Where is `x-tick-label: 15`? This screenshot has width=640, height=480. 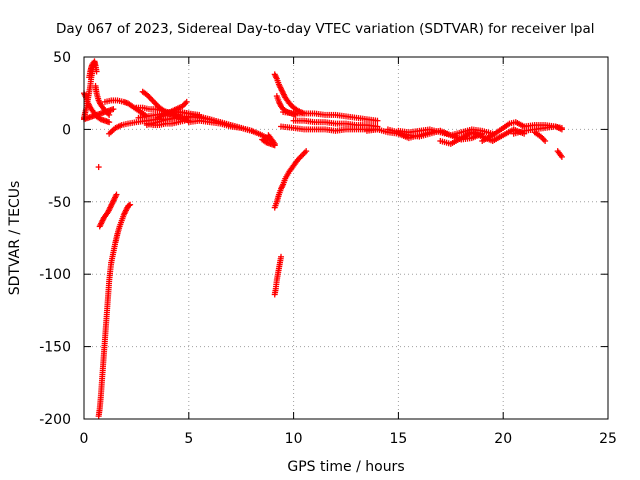
x-tick-label: 15 is located at coordinates (398, 439).